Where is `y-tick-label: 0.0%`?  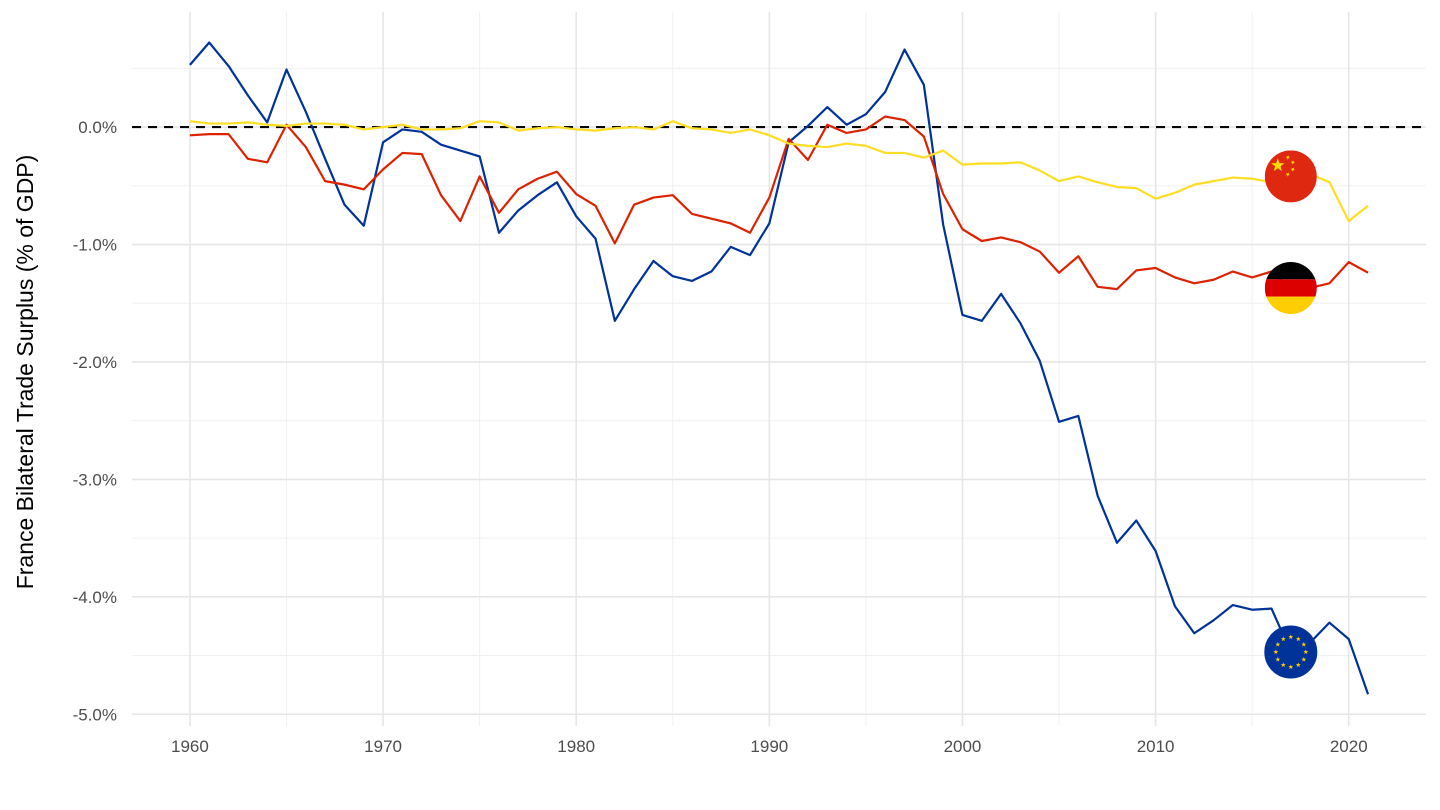
y-tick-label: 0.0% is located at coordinates (97, 127).